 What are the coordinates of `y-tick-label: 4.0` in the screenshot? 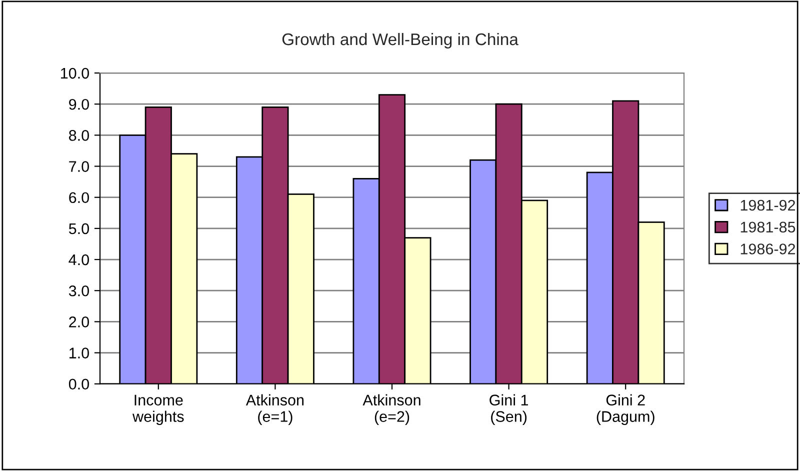 It's located at (78, 260).